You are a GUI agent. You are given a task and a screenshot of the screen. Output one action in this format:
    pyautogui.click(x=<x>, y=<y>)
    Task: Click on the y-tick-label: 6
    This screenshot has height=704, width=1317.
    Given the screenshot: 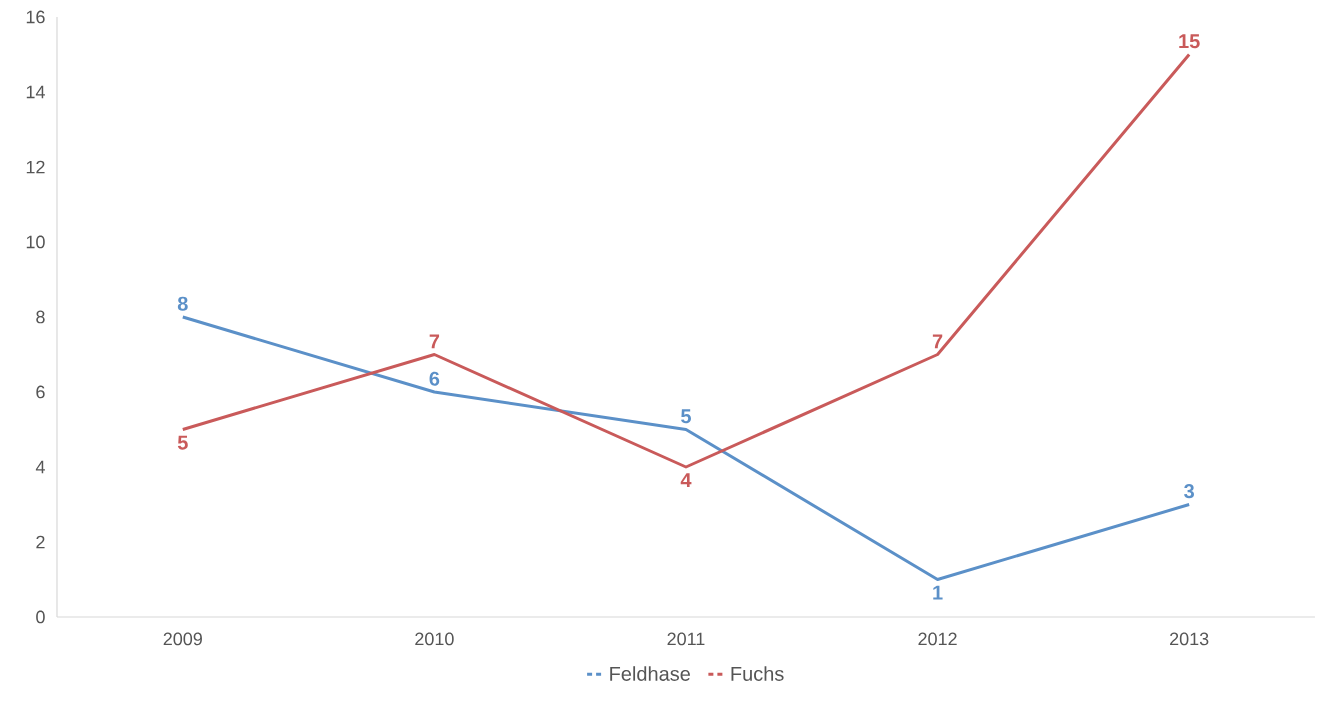 What is the action you would take?
    pyautogui.click(x=40, y=392)
    